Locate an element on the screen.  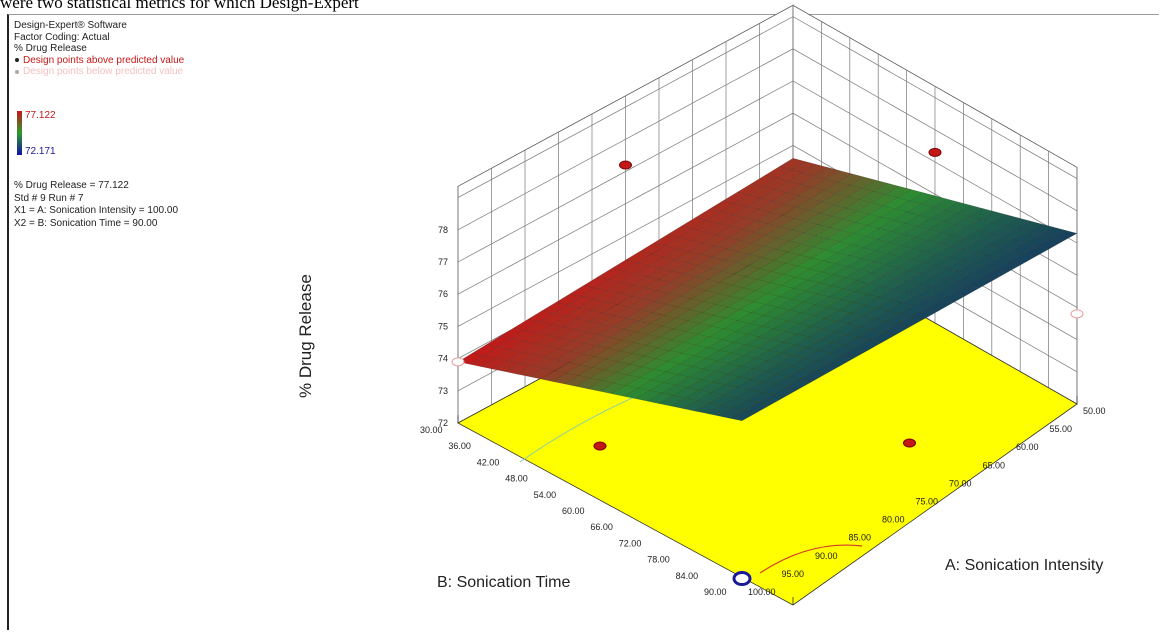
x-tick-label: 100.00 is located at coordinates (762, 592).